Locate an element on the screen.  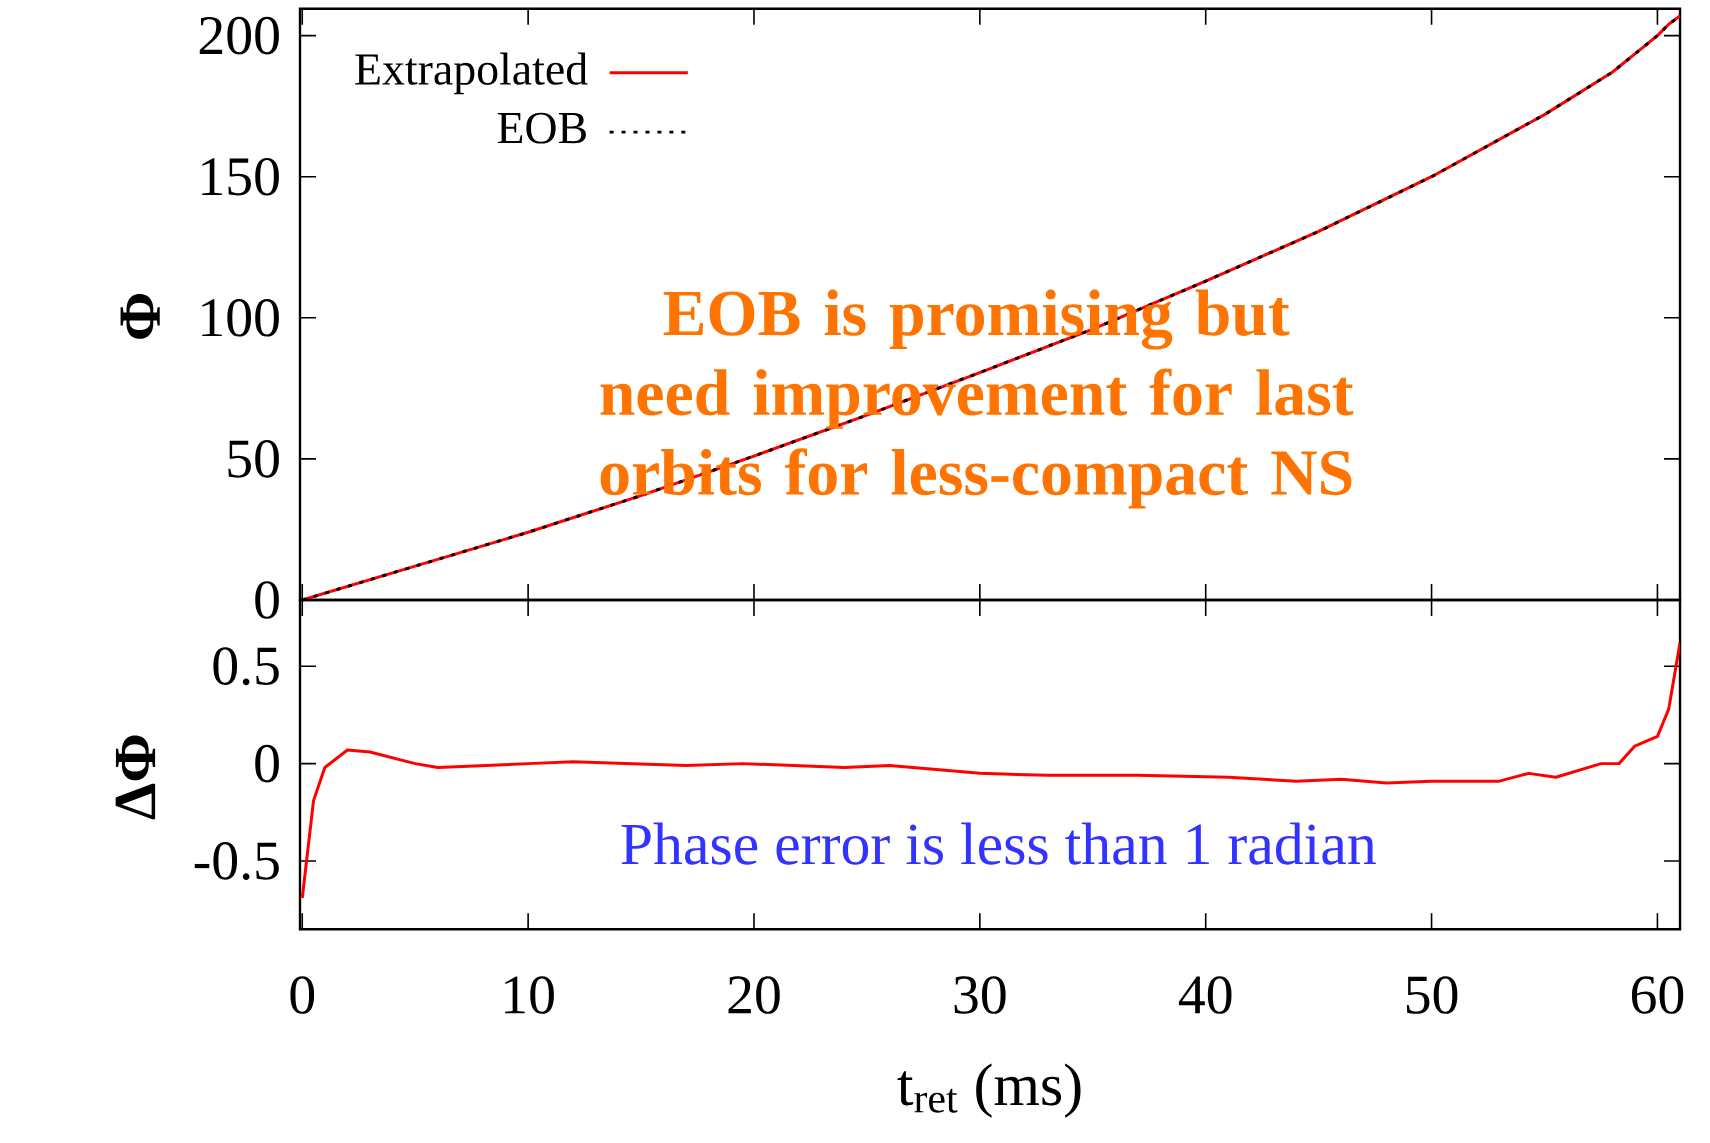
x-tick-label: 30 is located at coordinates (980, 995).